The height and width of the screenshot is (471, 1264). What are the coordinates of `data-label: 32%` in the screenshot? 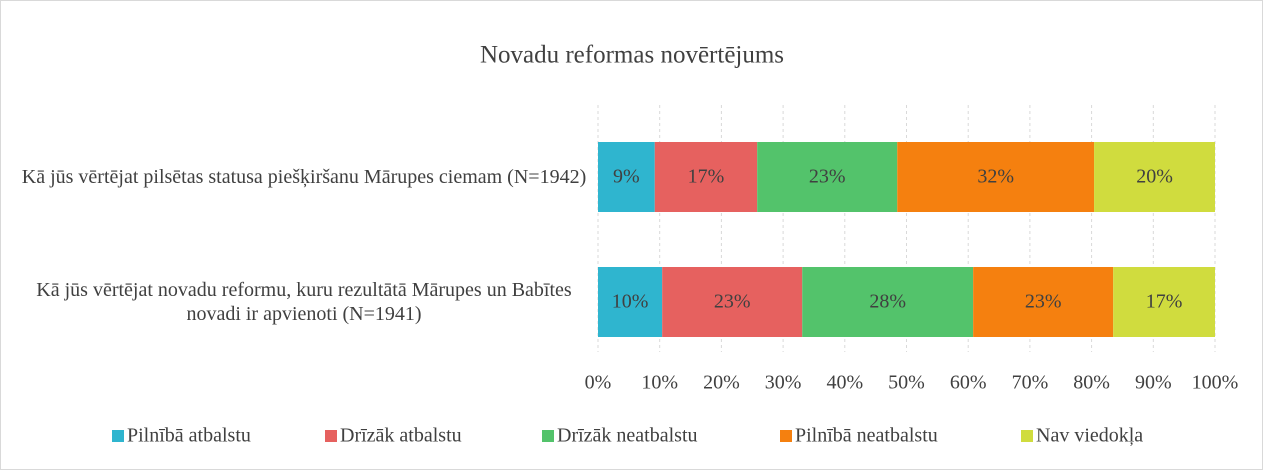 It's located at (995, 177).